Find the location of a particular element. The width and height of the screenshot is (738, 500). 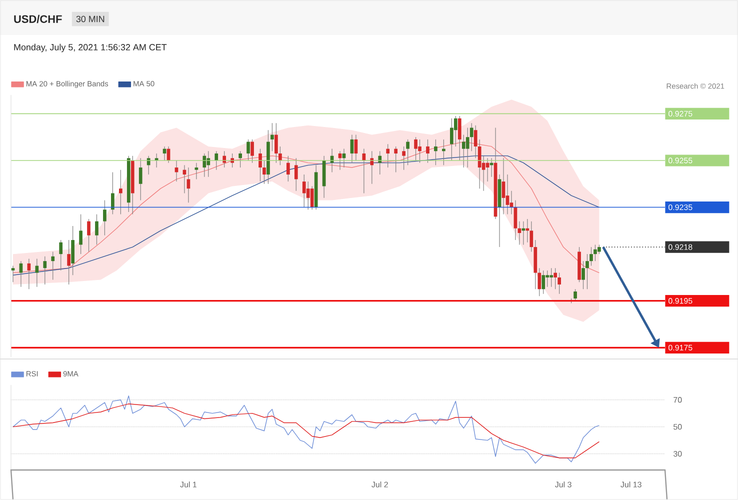

chart-subtitle: 30 MIN is located at coordinates (90, 19).